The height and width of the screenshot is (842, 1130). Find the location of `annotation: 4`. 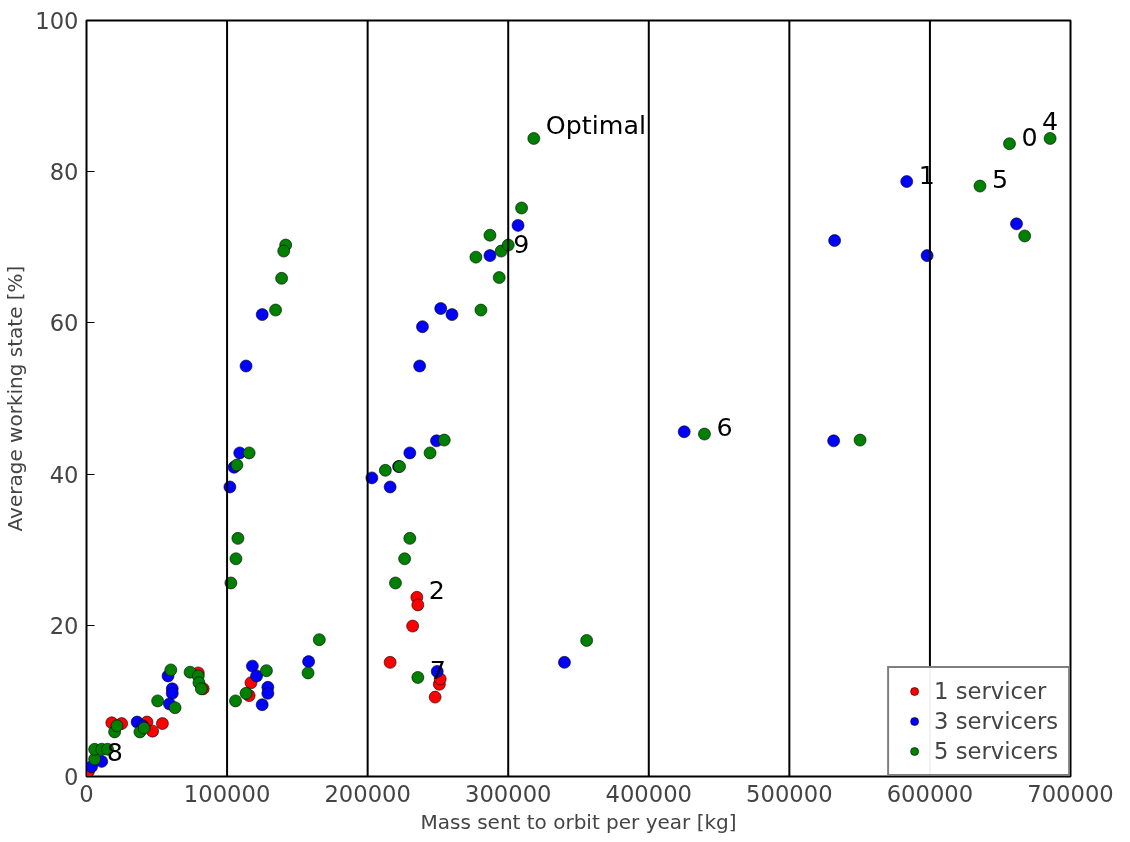

annotation: 4 is located at coordinates (1050, 121).